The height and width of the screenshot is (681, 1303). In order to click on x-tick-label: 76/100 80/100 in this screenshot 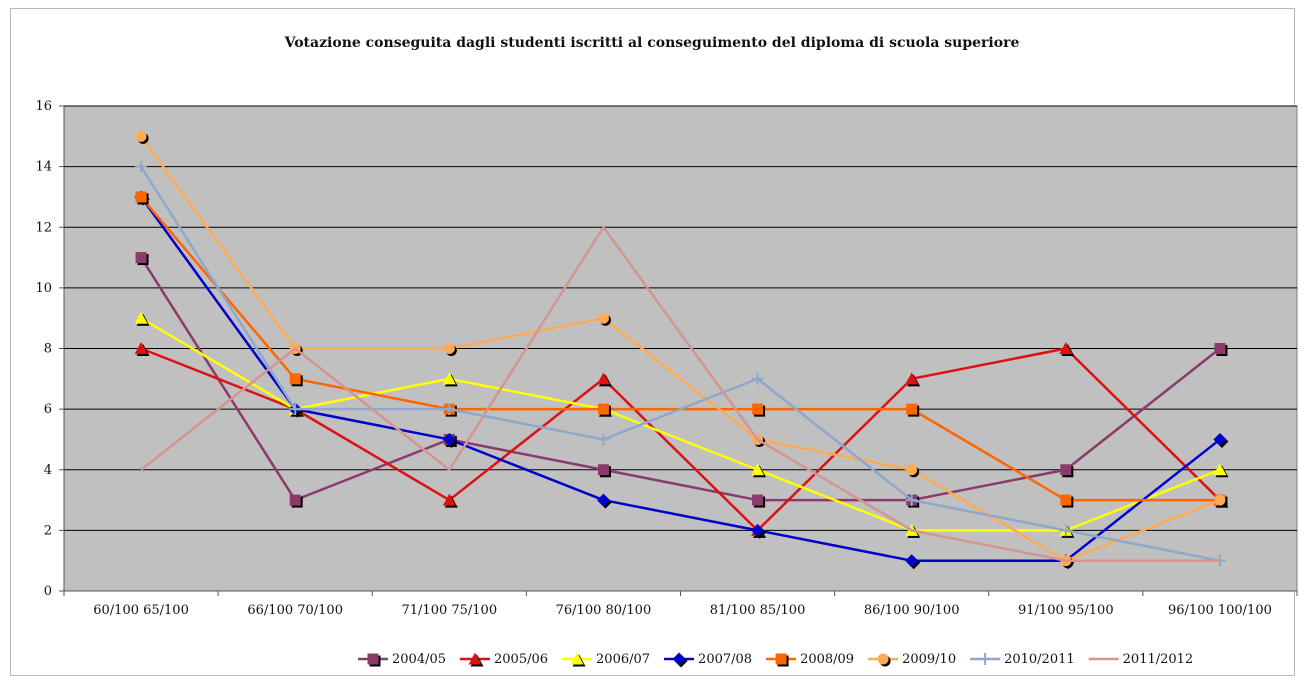, I will do `click(604, 610)`.